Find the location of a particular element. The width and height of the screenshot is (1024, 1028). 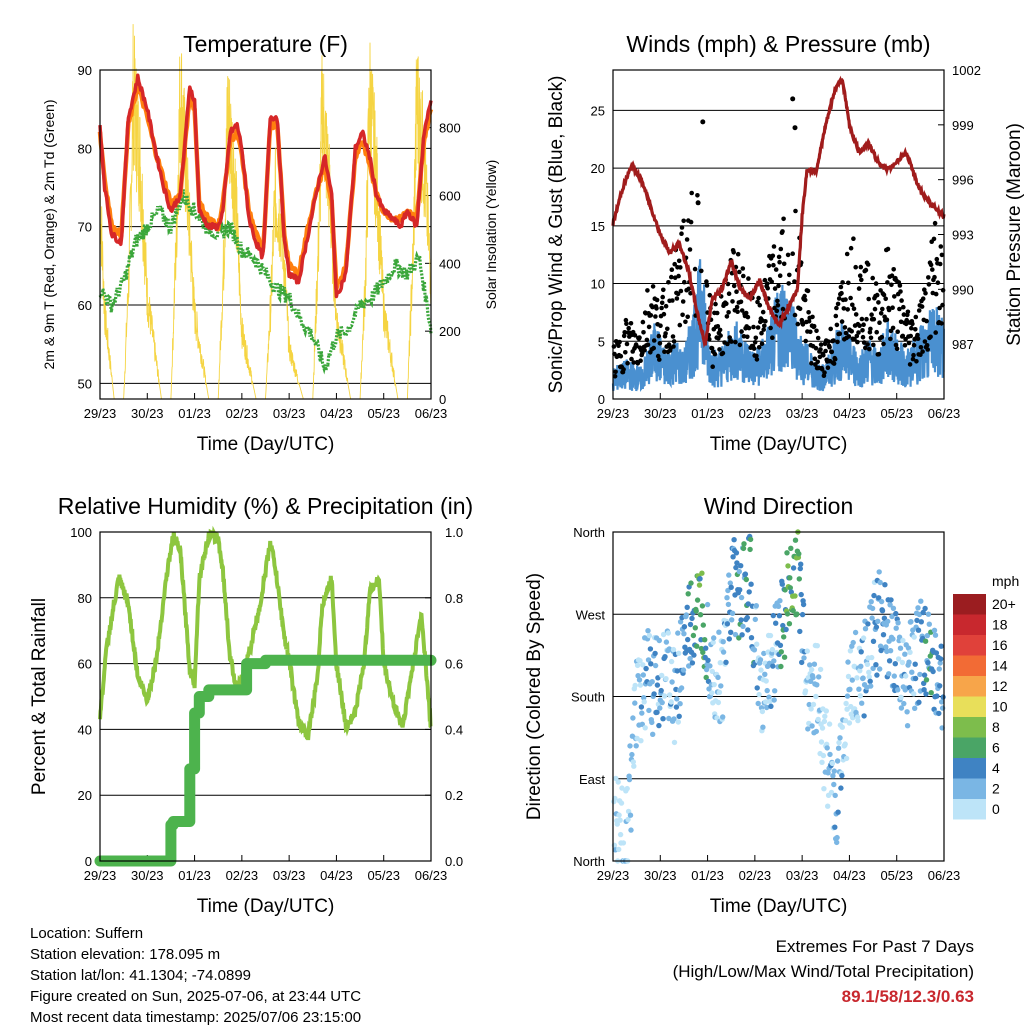

x-tick-label: 04/23 is located at coordinates (849, 413).